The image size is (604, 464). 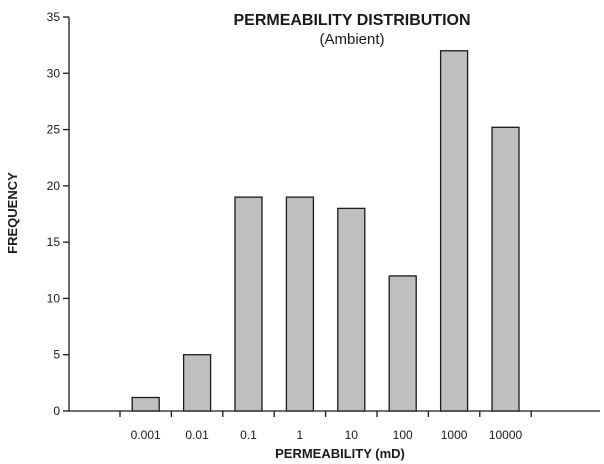 I want to click on bar-0.1, so click(x=248, y=304).